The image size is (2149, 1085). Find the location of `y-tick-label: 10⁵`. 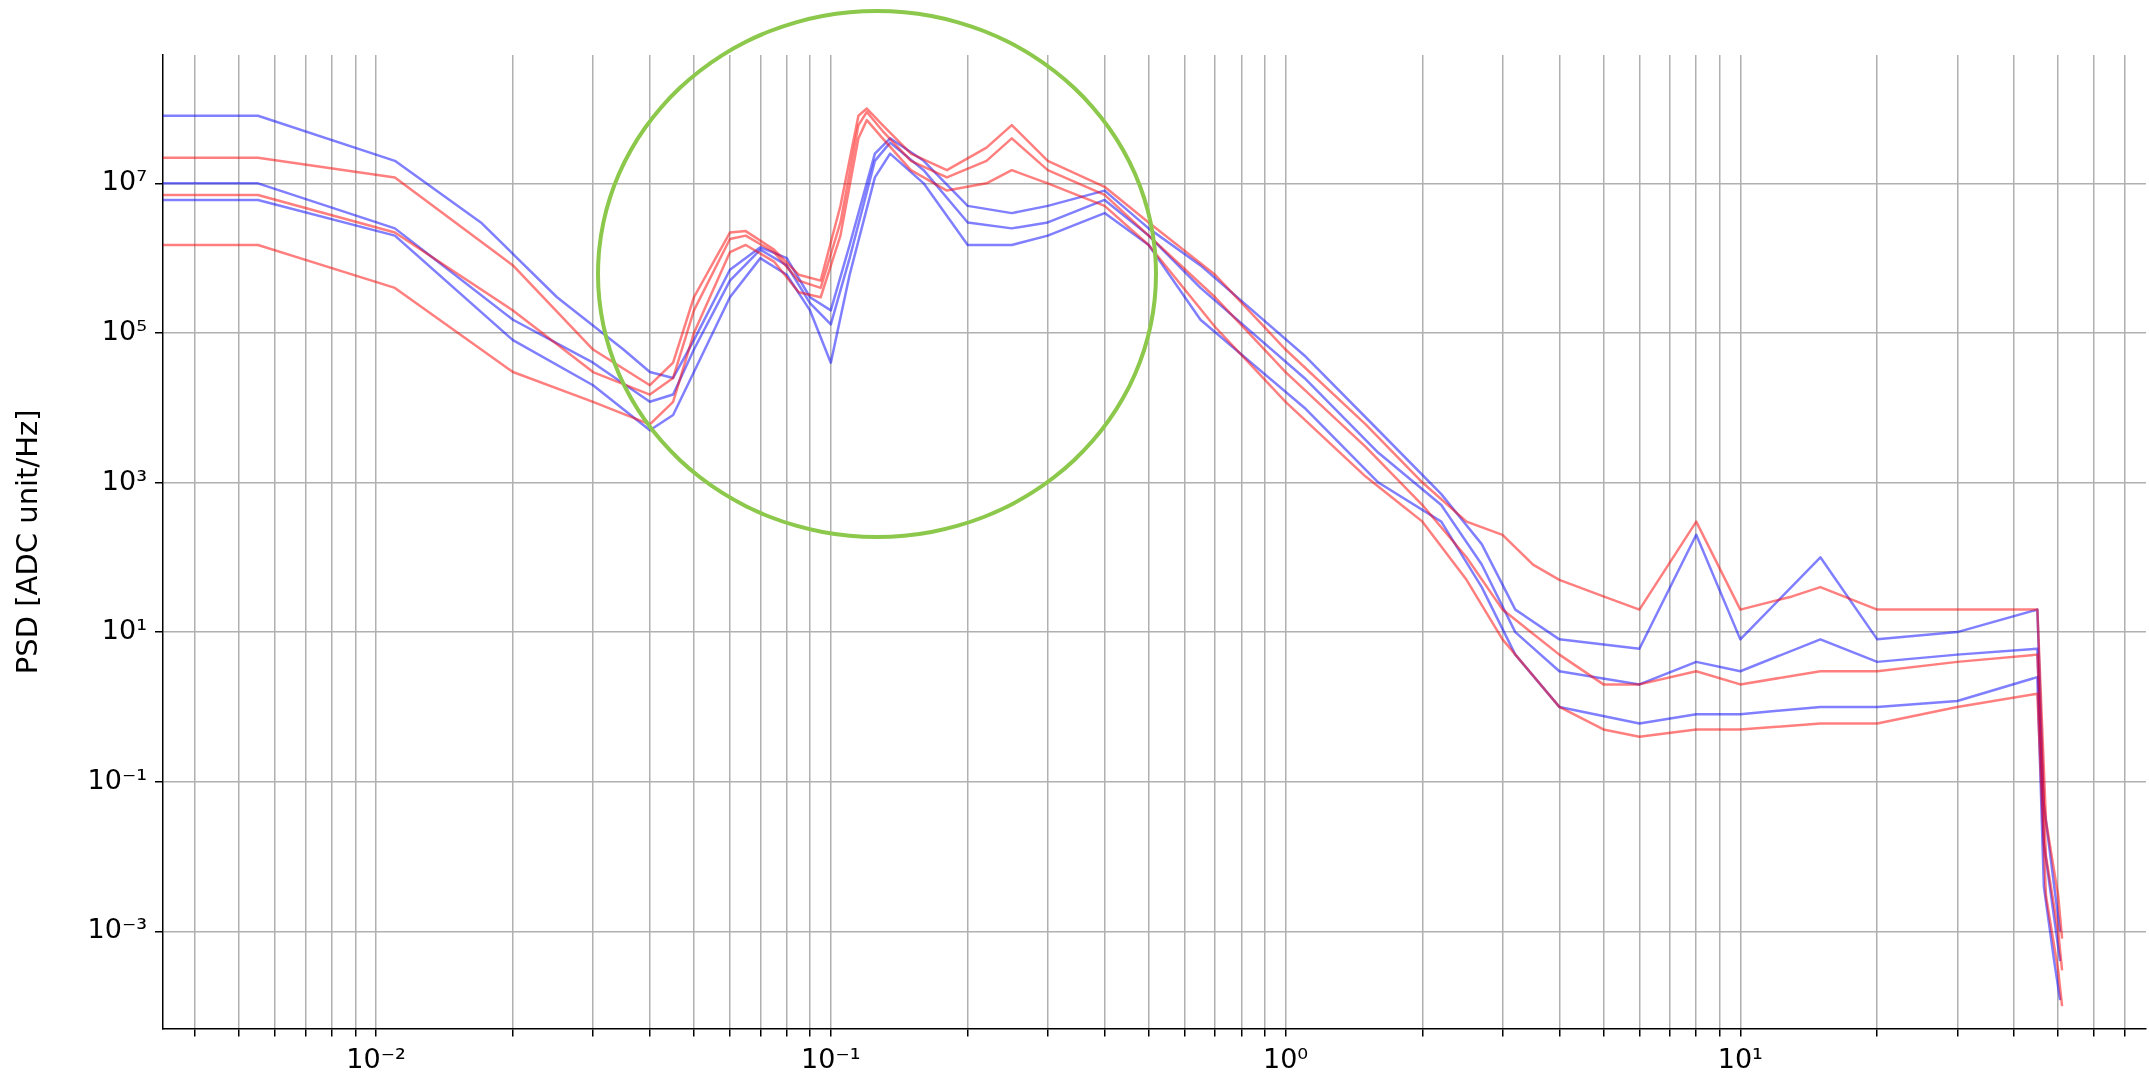

y-tick-label: 10⁵ is located at coordinates (124, 330).